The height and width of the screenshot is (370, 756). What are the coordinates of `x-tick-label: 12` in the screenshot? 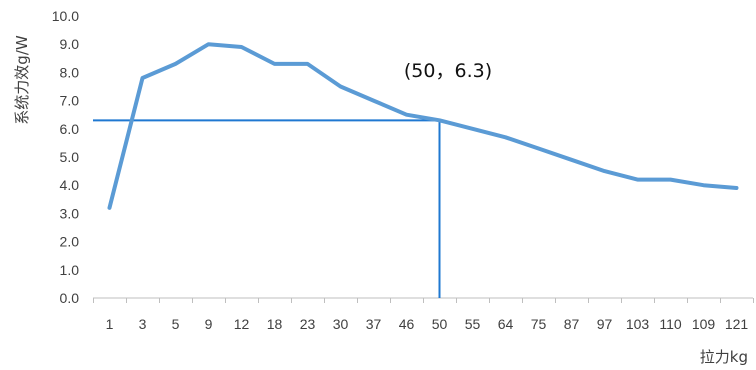 It's located at (242, 324).